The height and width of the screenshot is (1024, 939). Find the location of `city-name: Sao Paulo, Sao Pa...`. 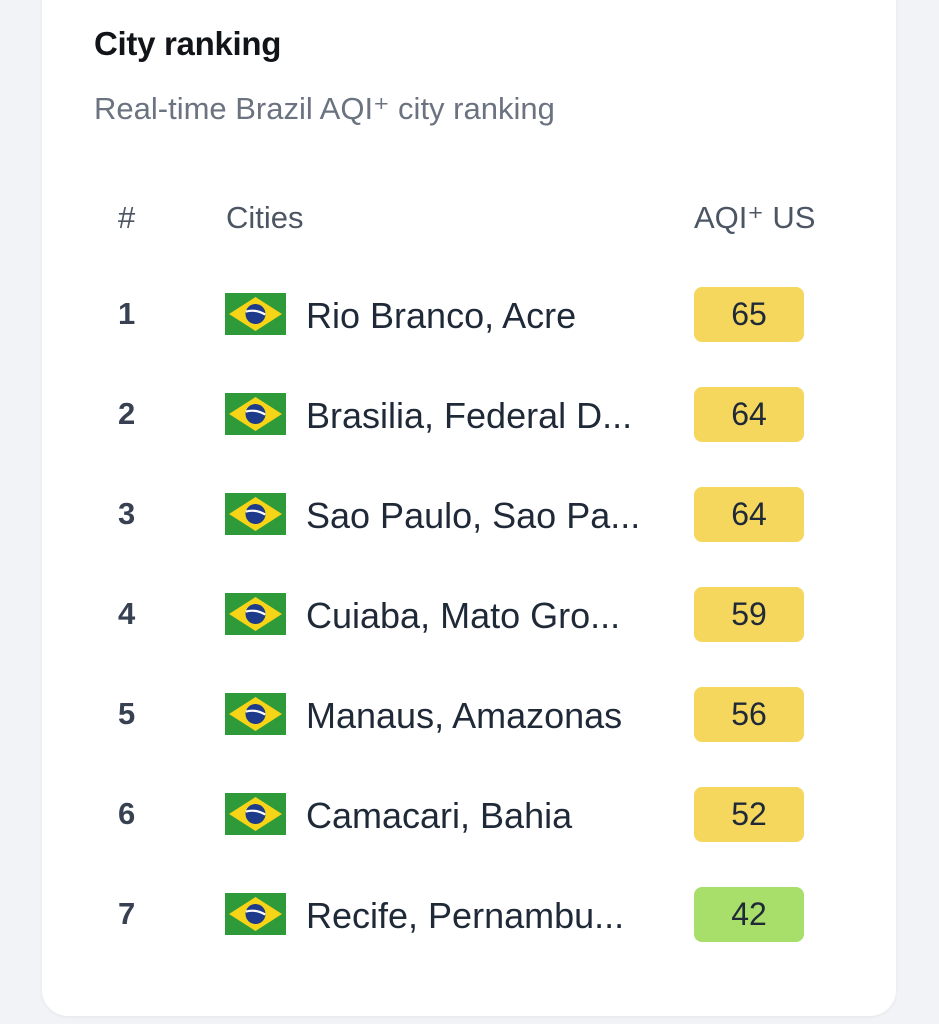

city-name: Sao Paulo, Sao Pa... is located at coordinates (486, 516).